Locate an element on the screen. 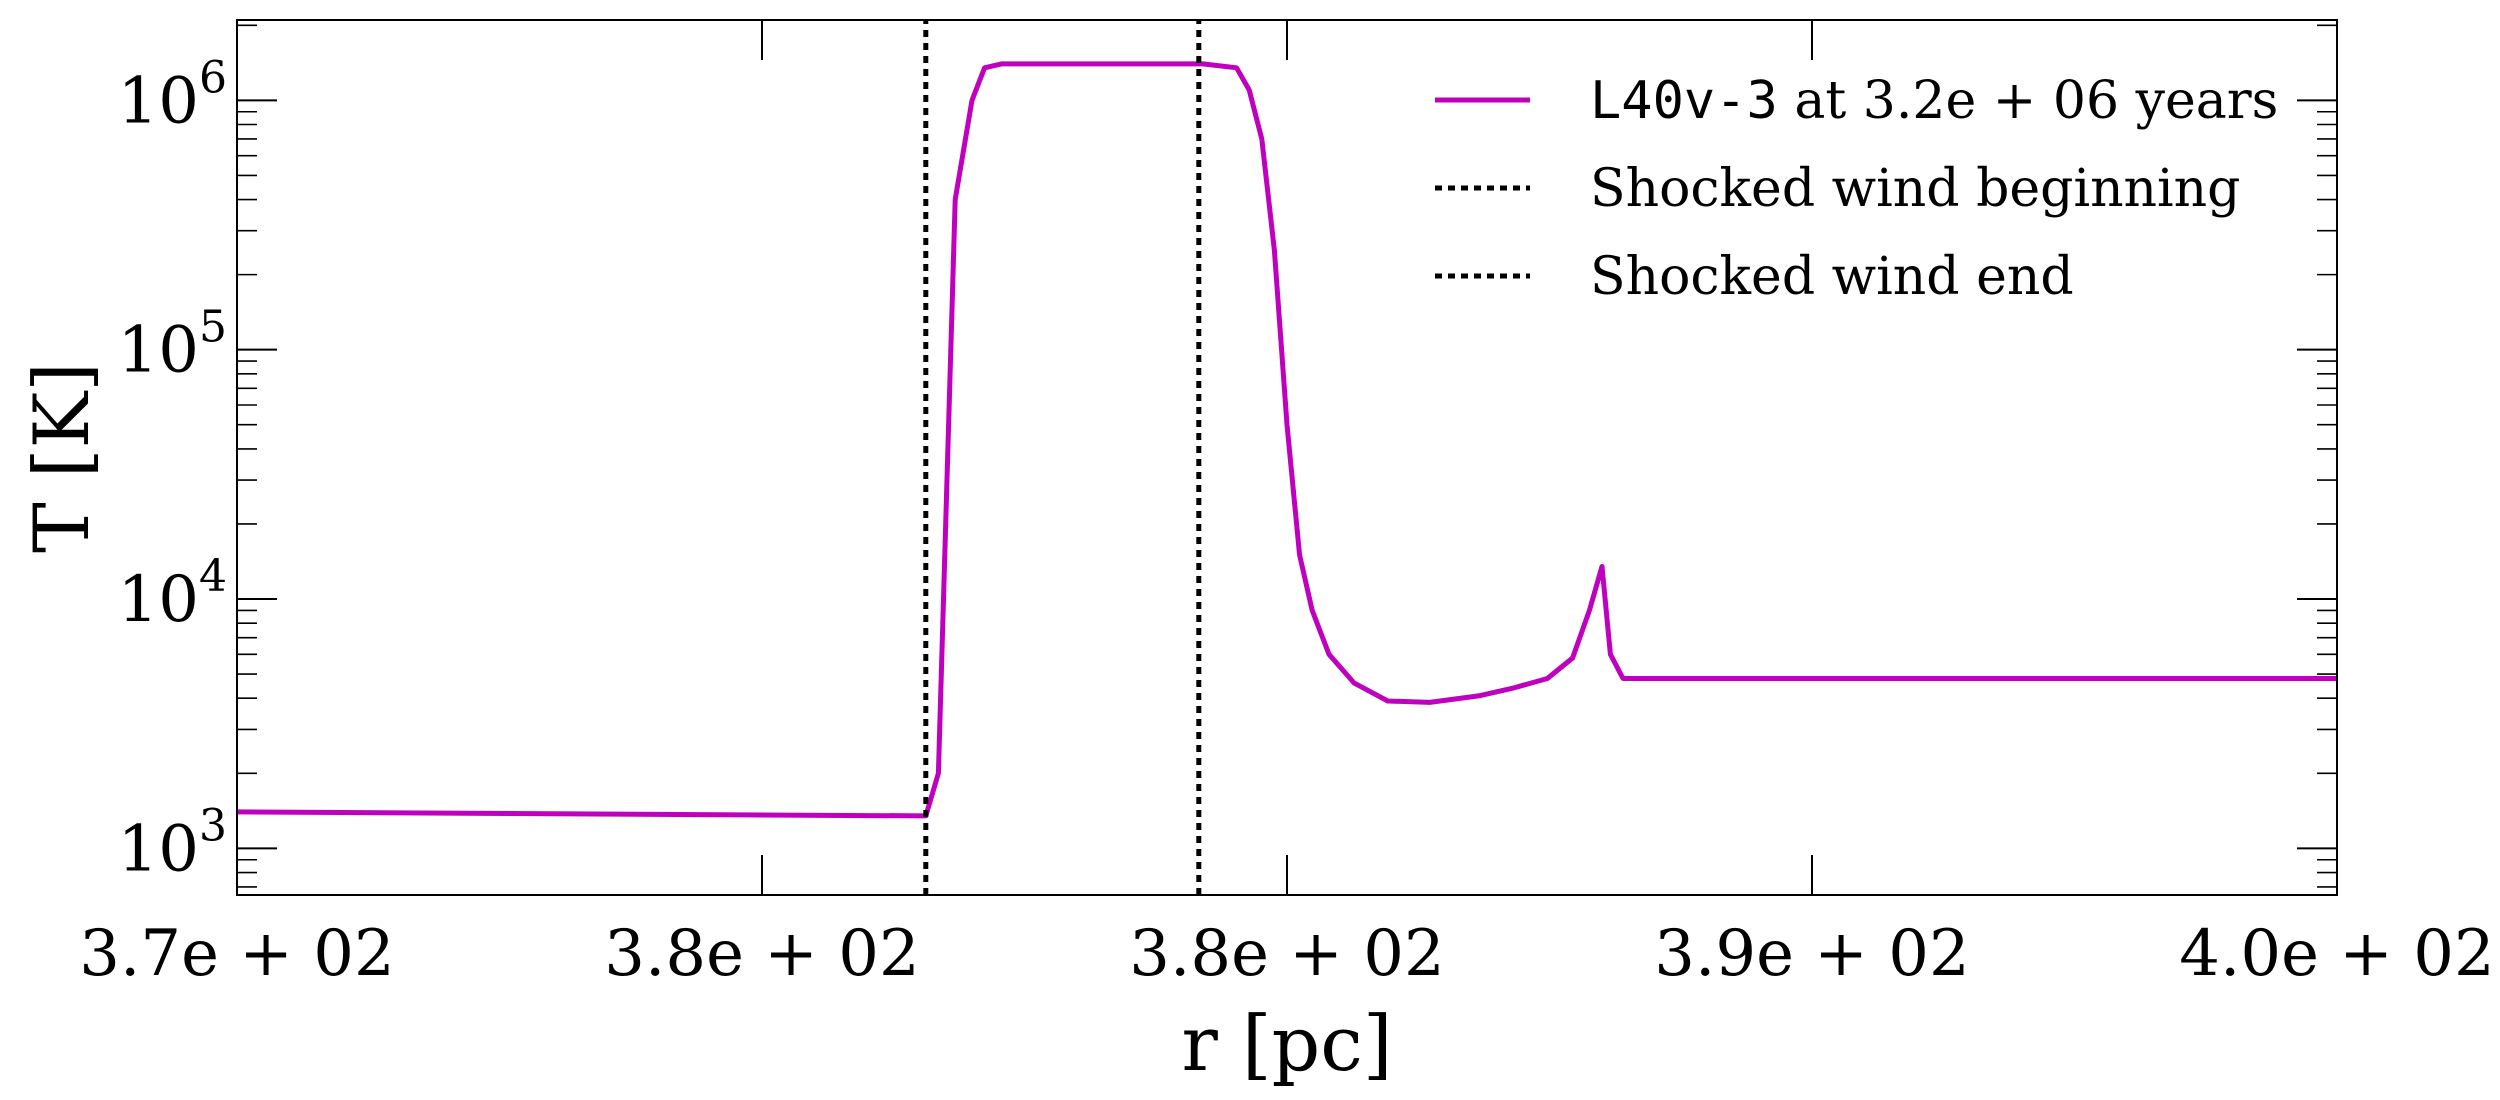  y-tick-label: 10⁵ is located at coordinates (172, 345).